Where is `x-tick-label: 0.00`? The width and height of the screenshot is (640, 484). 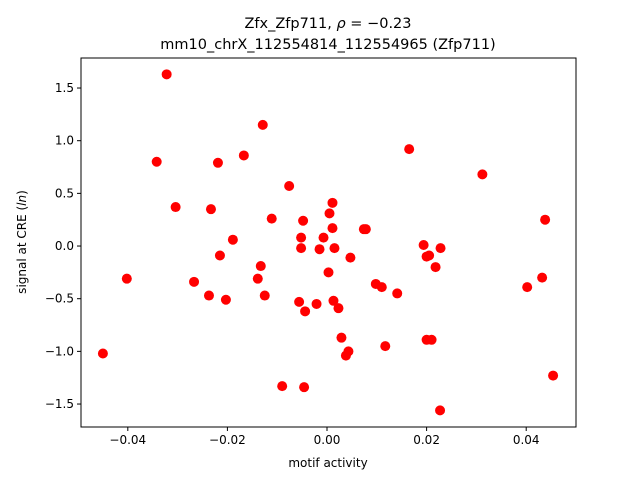 x-tick-label: 0.00 is located at coordinates (327, 440).